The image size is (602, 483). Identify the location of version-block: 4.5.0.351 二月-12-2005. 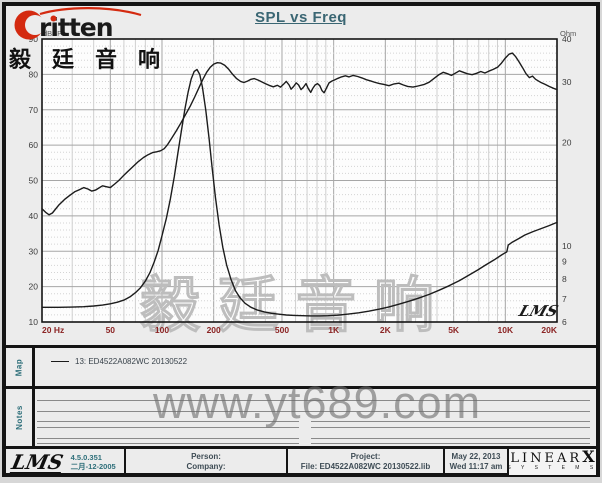
(93, 462).